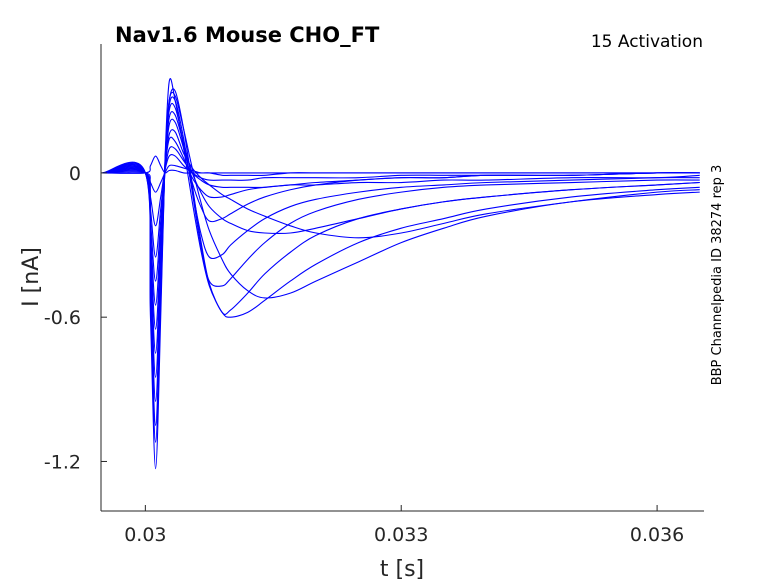 This screenshot has width=778, height=587. Describe the element at coordinates (717, 275) in the screenshot. I see `side-note: BBP Channelpedia ID 38274 rep 3` at that location.